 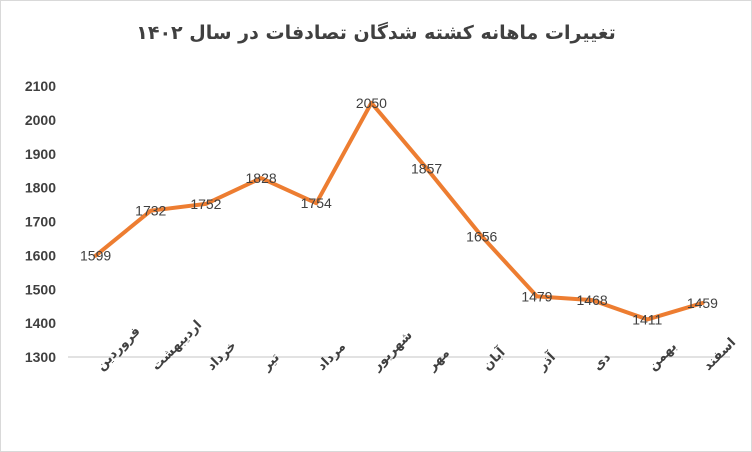 What do you see at coordinates (592, 300) in the screenshot?
I see `data-label: 1468` at bounding box center [592, 300].